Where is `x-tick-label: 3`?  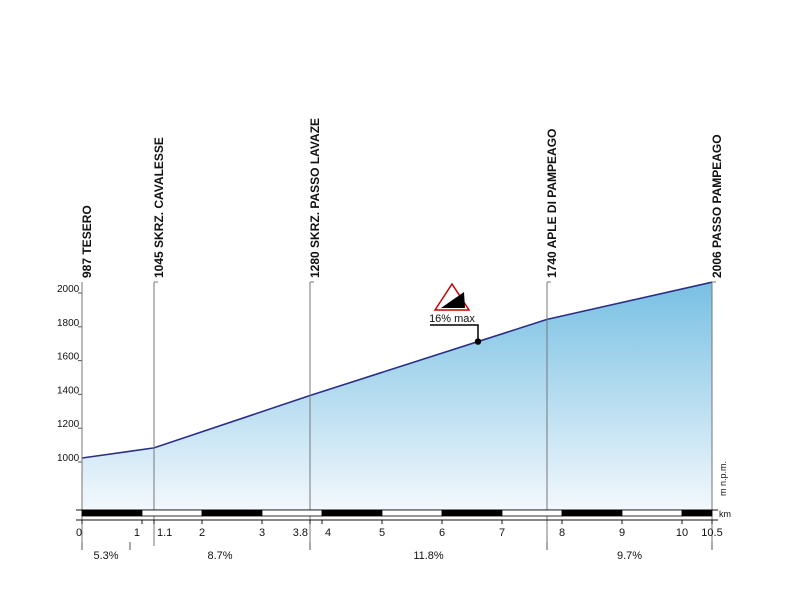 x-tick-label: 3 is located at coordinates (262, 533).